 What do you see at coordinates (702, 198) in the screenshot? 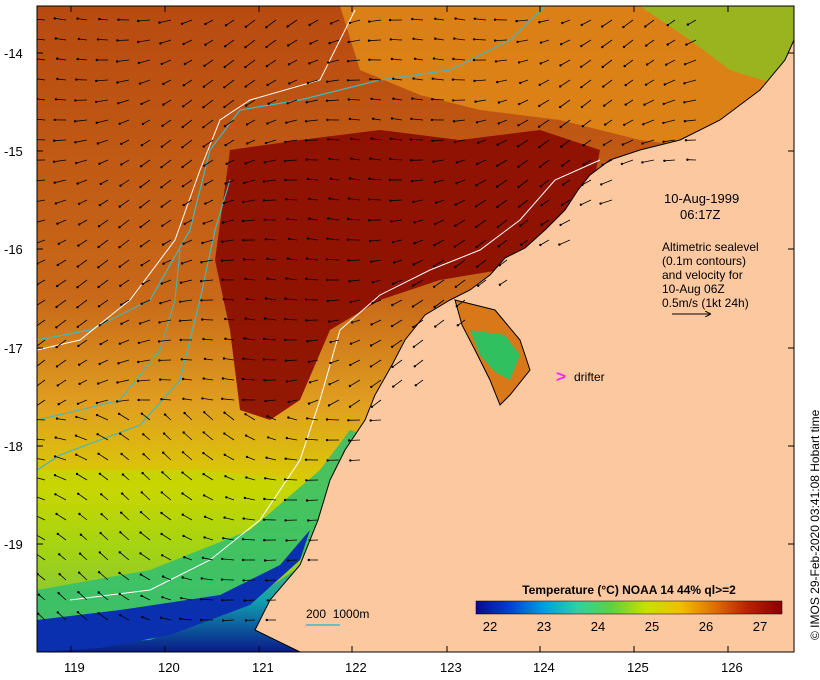
I see `date-label: 10-Aug-1999` at bounding box center [702, 198].